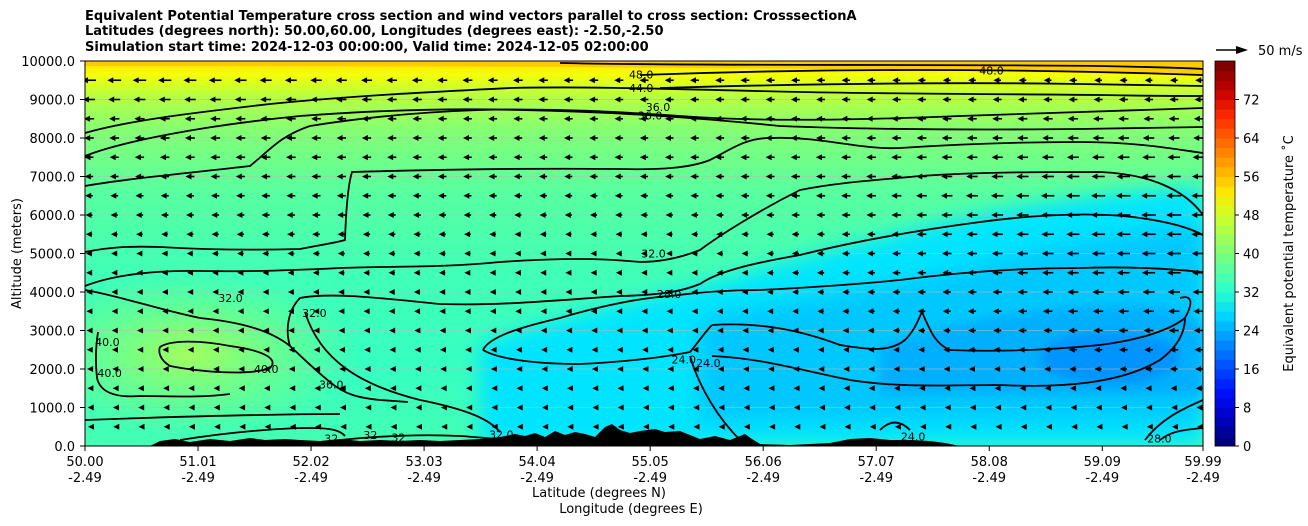 The height and width of the screenshot is (526, 1308). I want to click on colorbar-tick-label: 56, so click(1251, 178).